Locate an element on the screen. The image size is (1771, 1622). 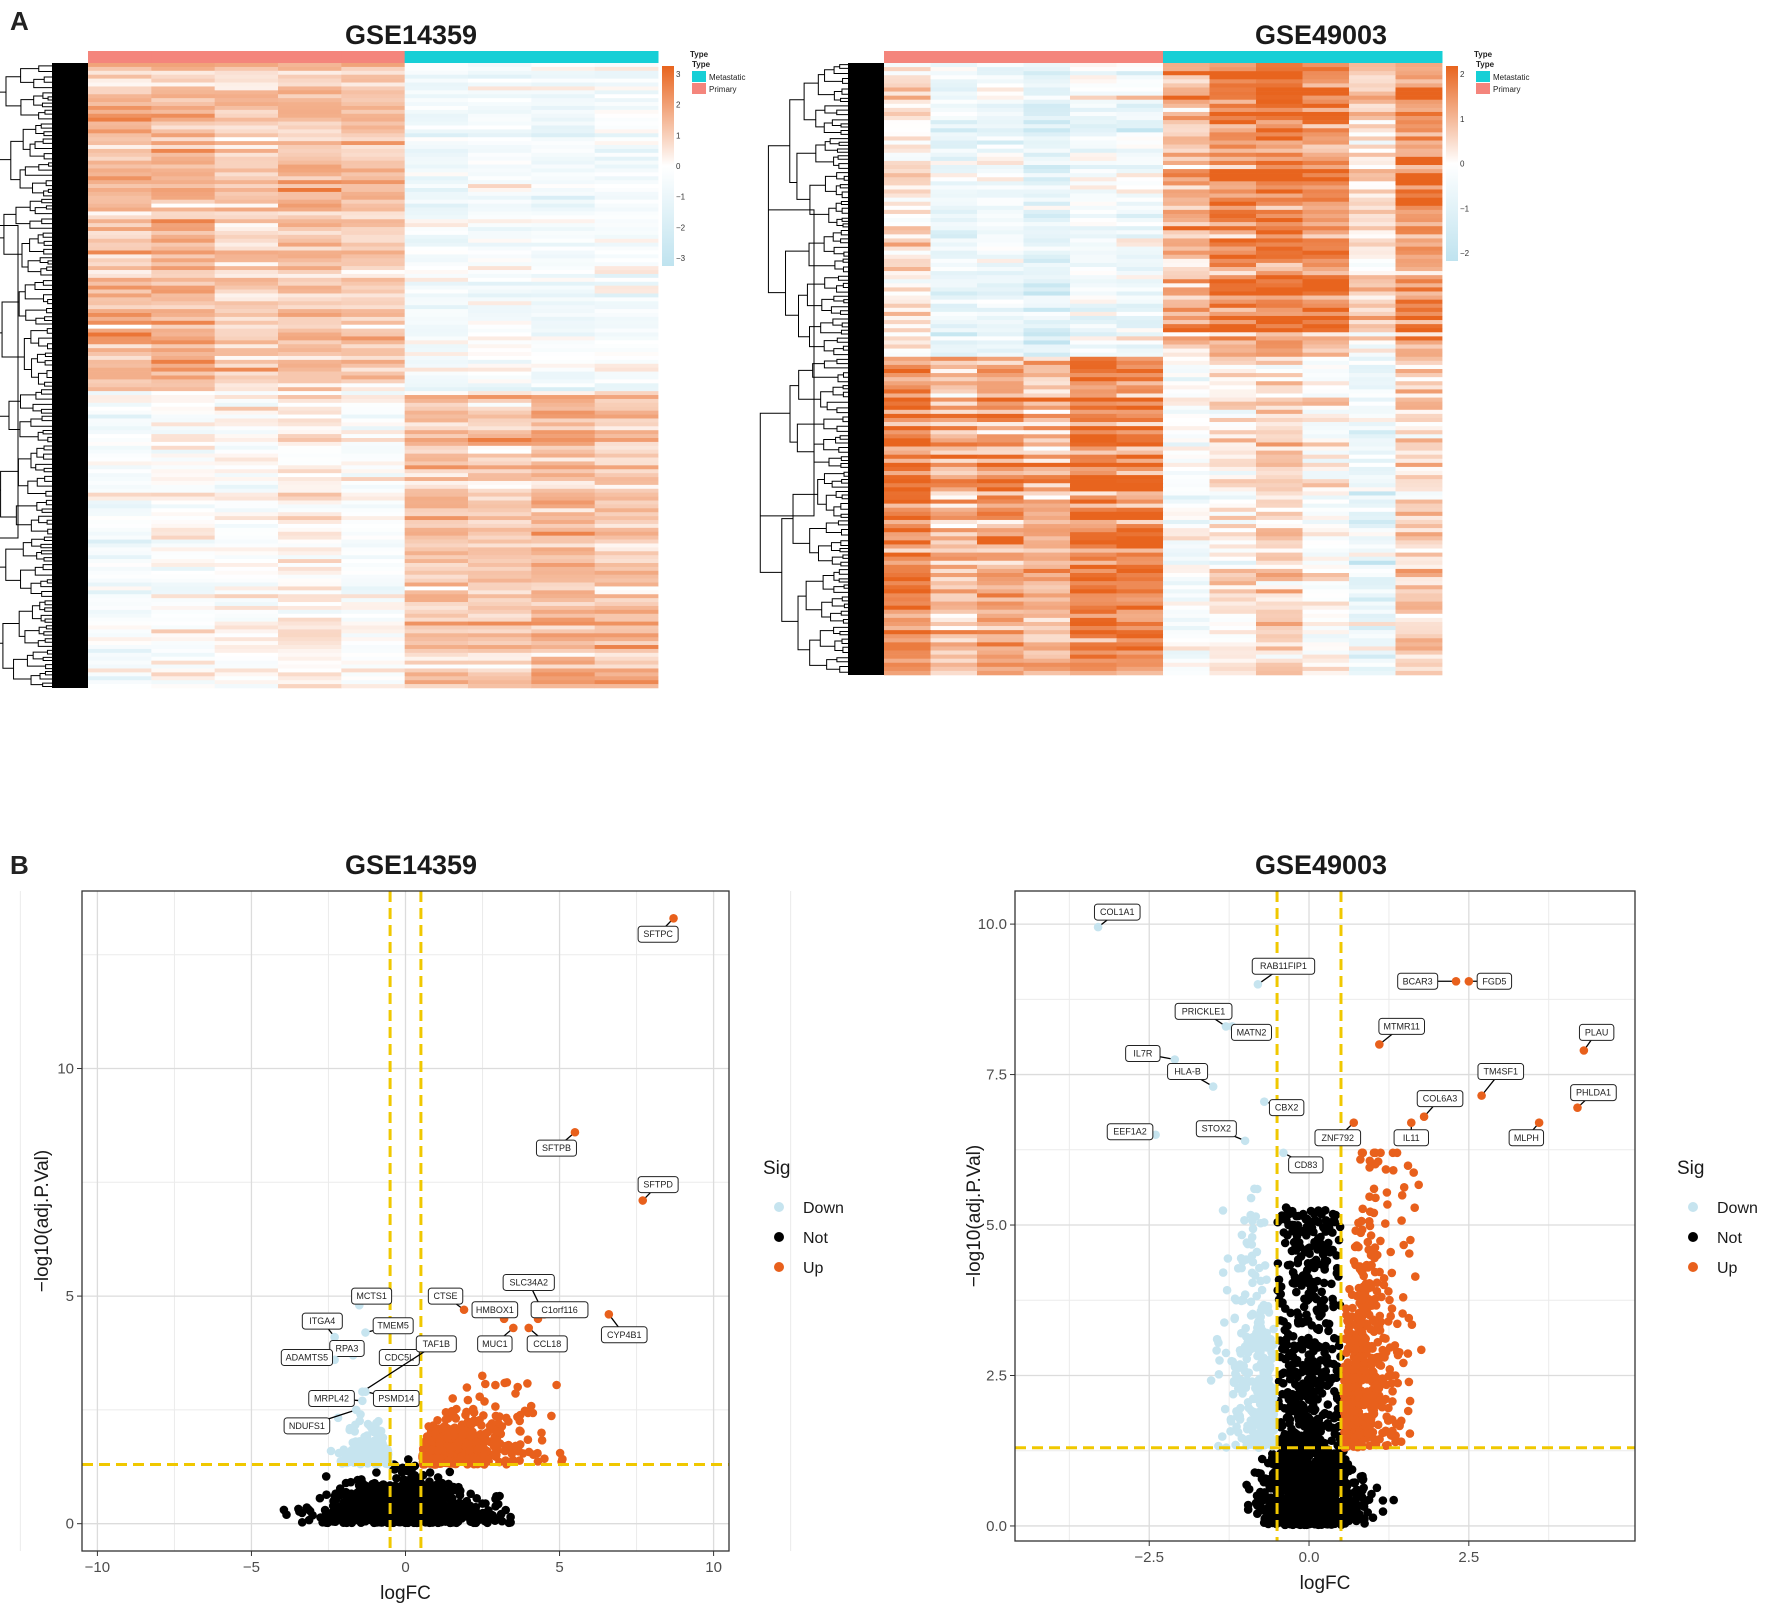
annotation-cell is located at coordinates (1233, 57).